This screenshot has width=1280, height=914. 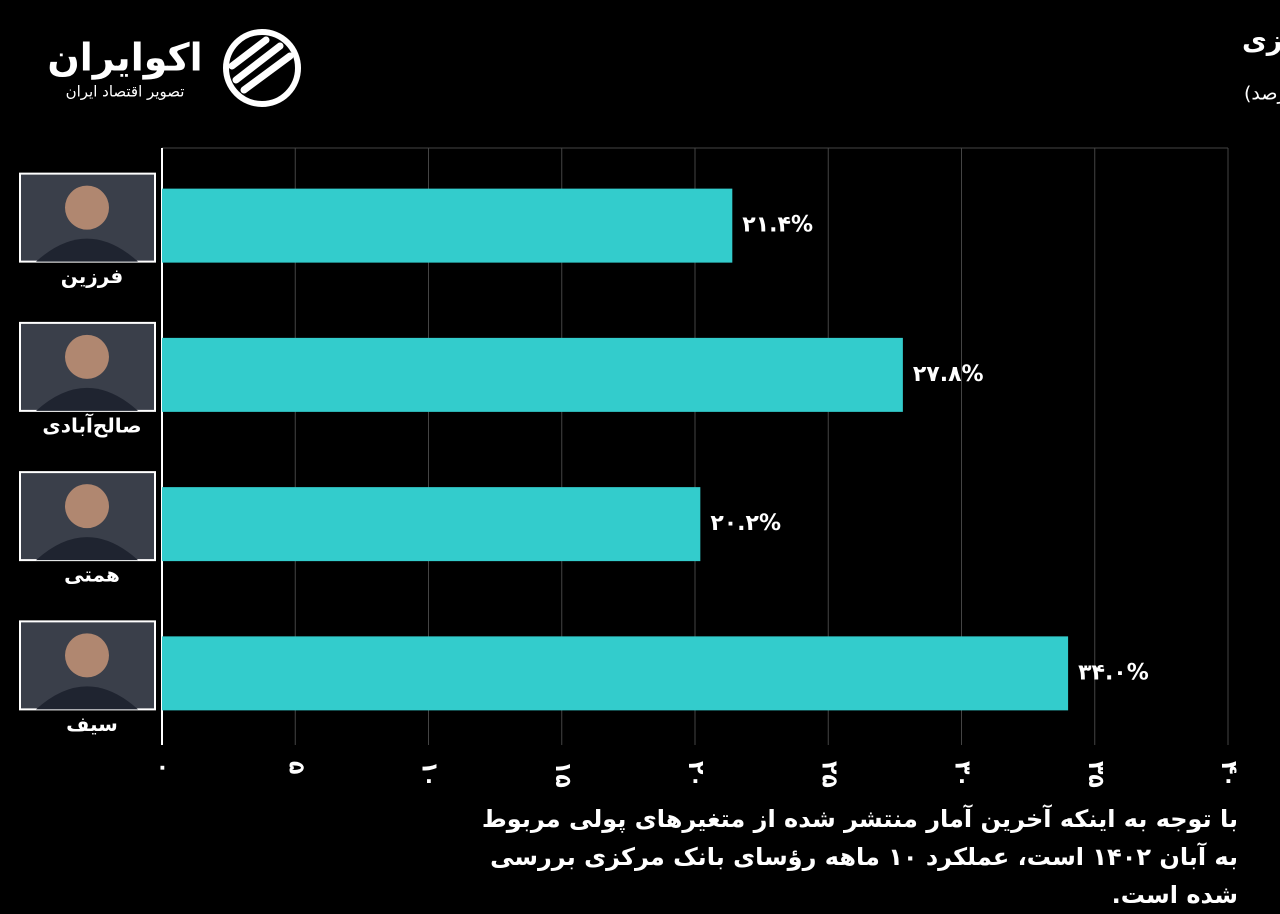 I want to click on category-label: همتی, so click(x=92, y=575).